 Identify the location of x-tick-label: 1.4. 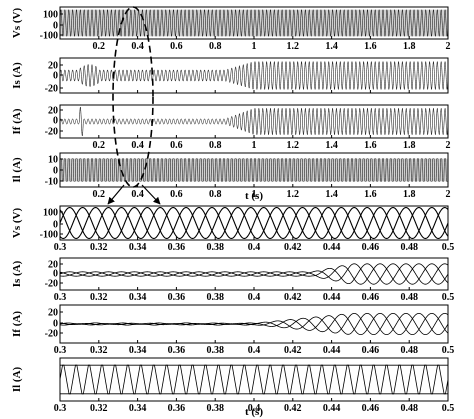
(331, 145).